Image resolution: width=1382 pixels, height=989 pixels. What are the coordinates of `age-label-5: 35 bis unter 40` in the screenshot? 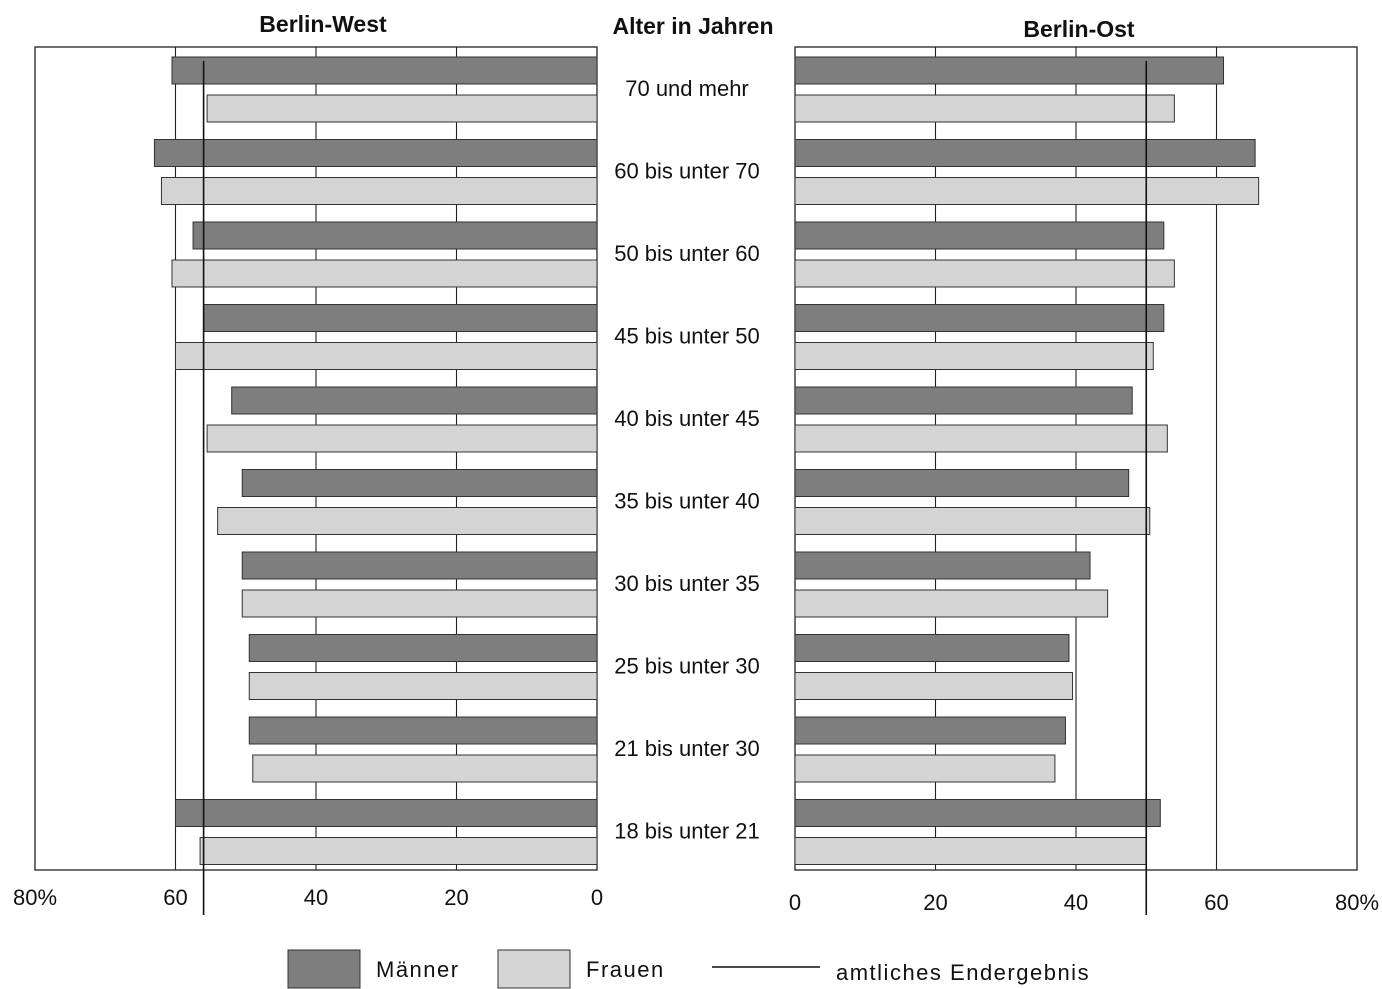 It's located at (687, 501).